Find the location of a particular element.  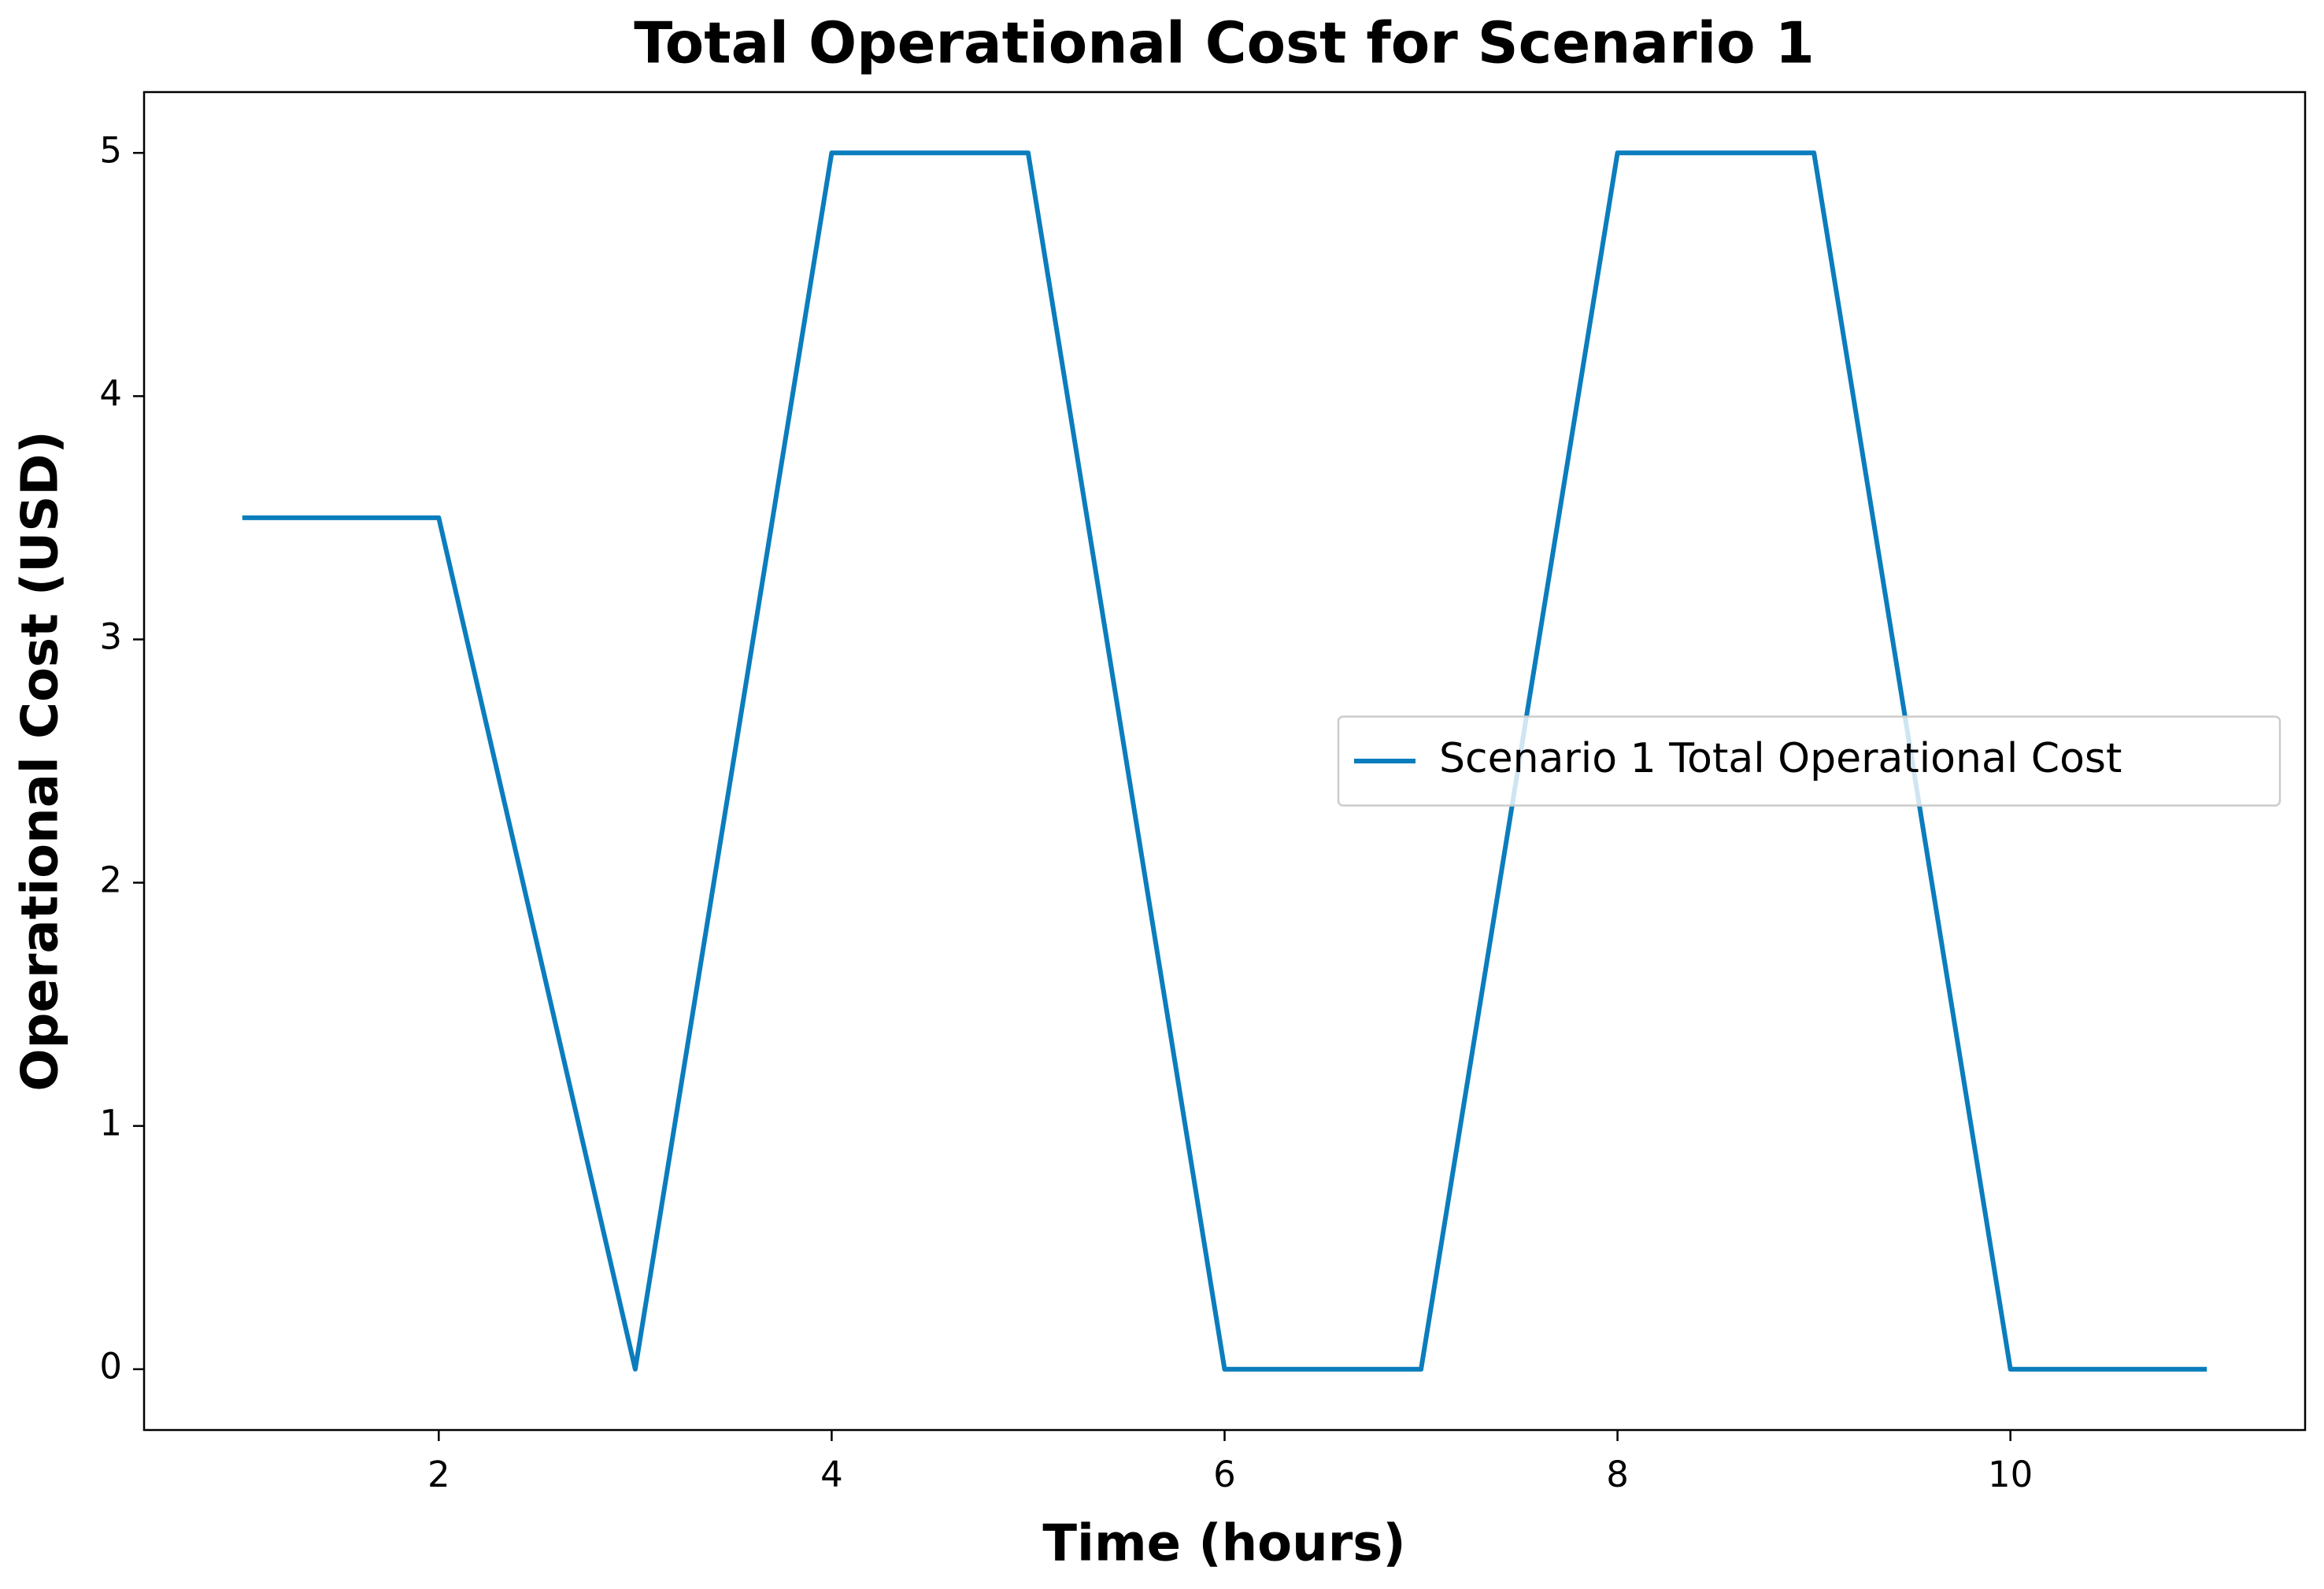

legend: Scenario 1 Total Operational Cost is located at coordinates (1809, 761).